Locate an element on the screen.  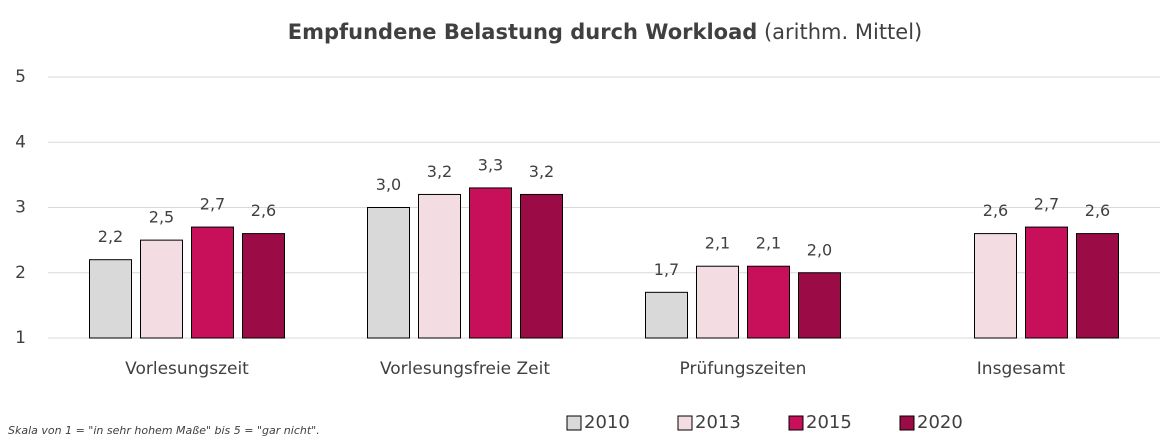
chart-title: Empfundene Belastung durch Workload is located at coordinates (523, 32).